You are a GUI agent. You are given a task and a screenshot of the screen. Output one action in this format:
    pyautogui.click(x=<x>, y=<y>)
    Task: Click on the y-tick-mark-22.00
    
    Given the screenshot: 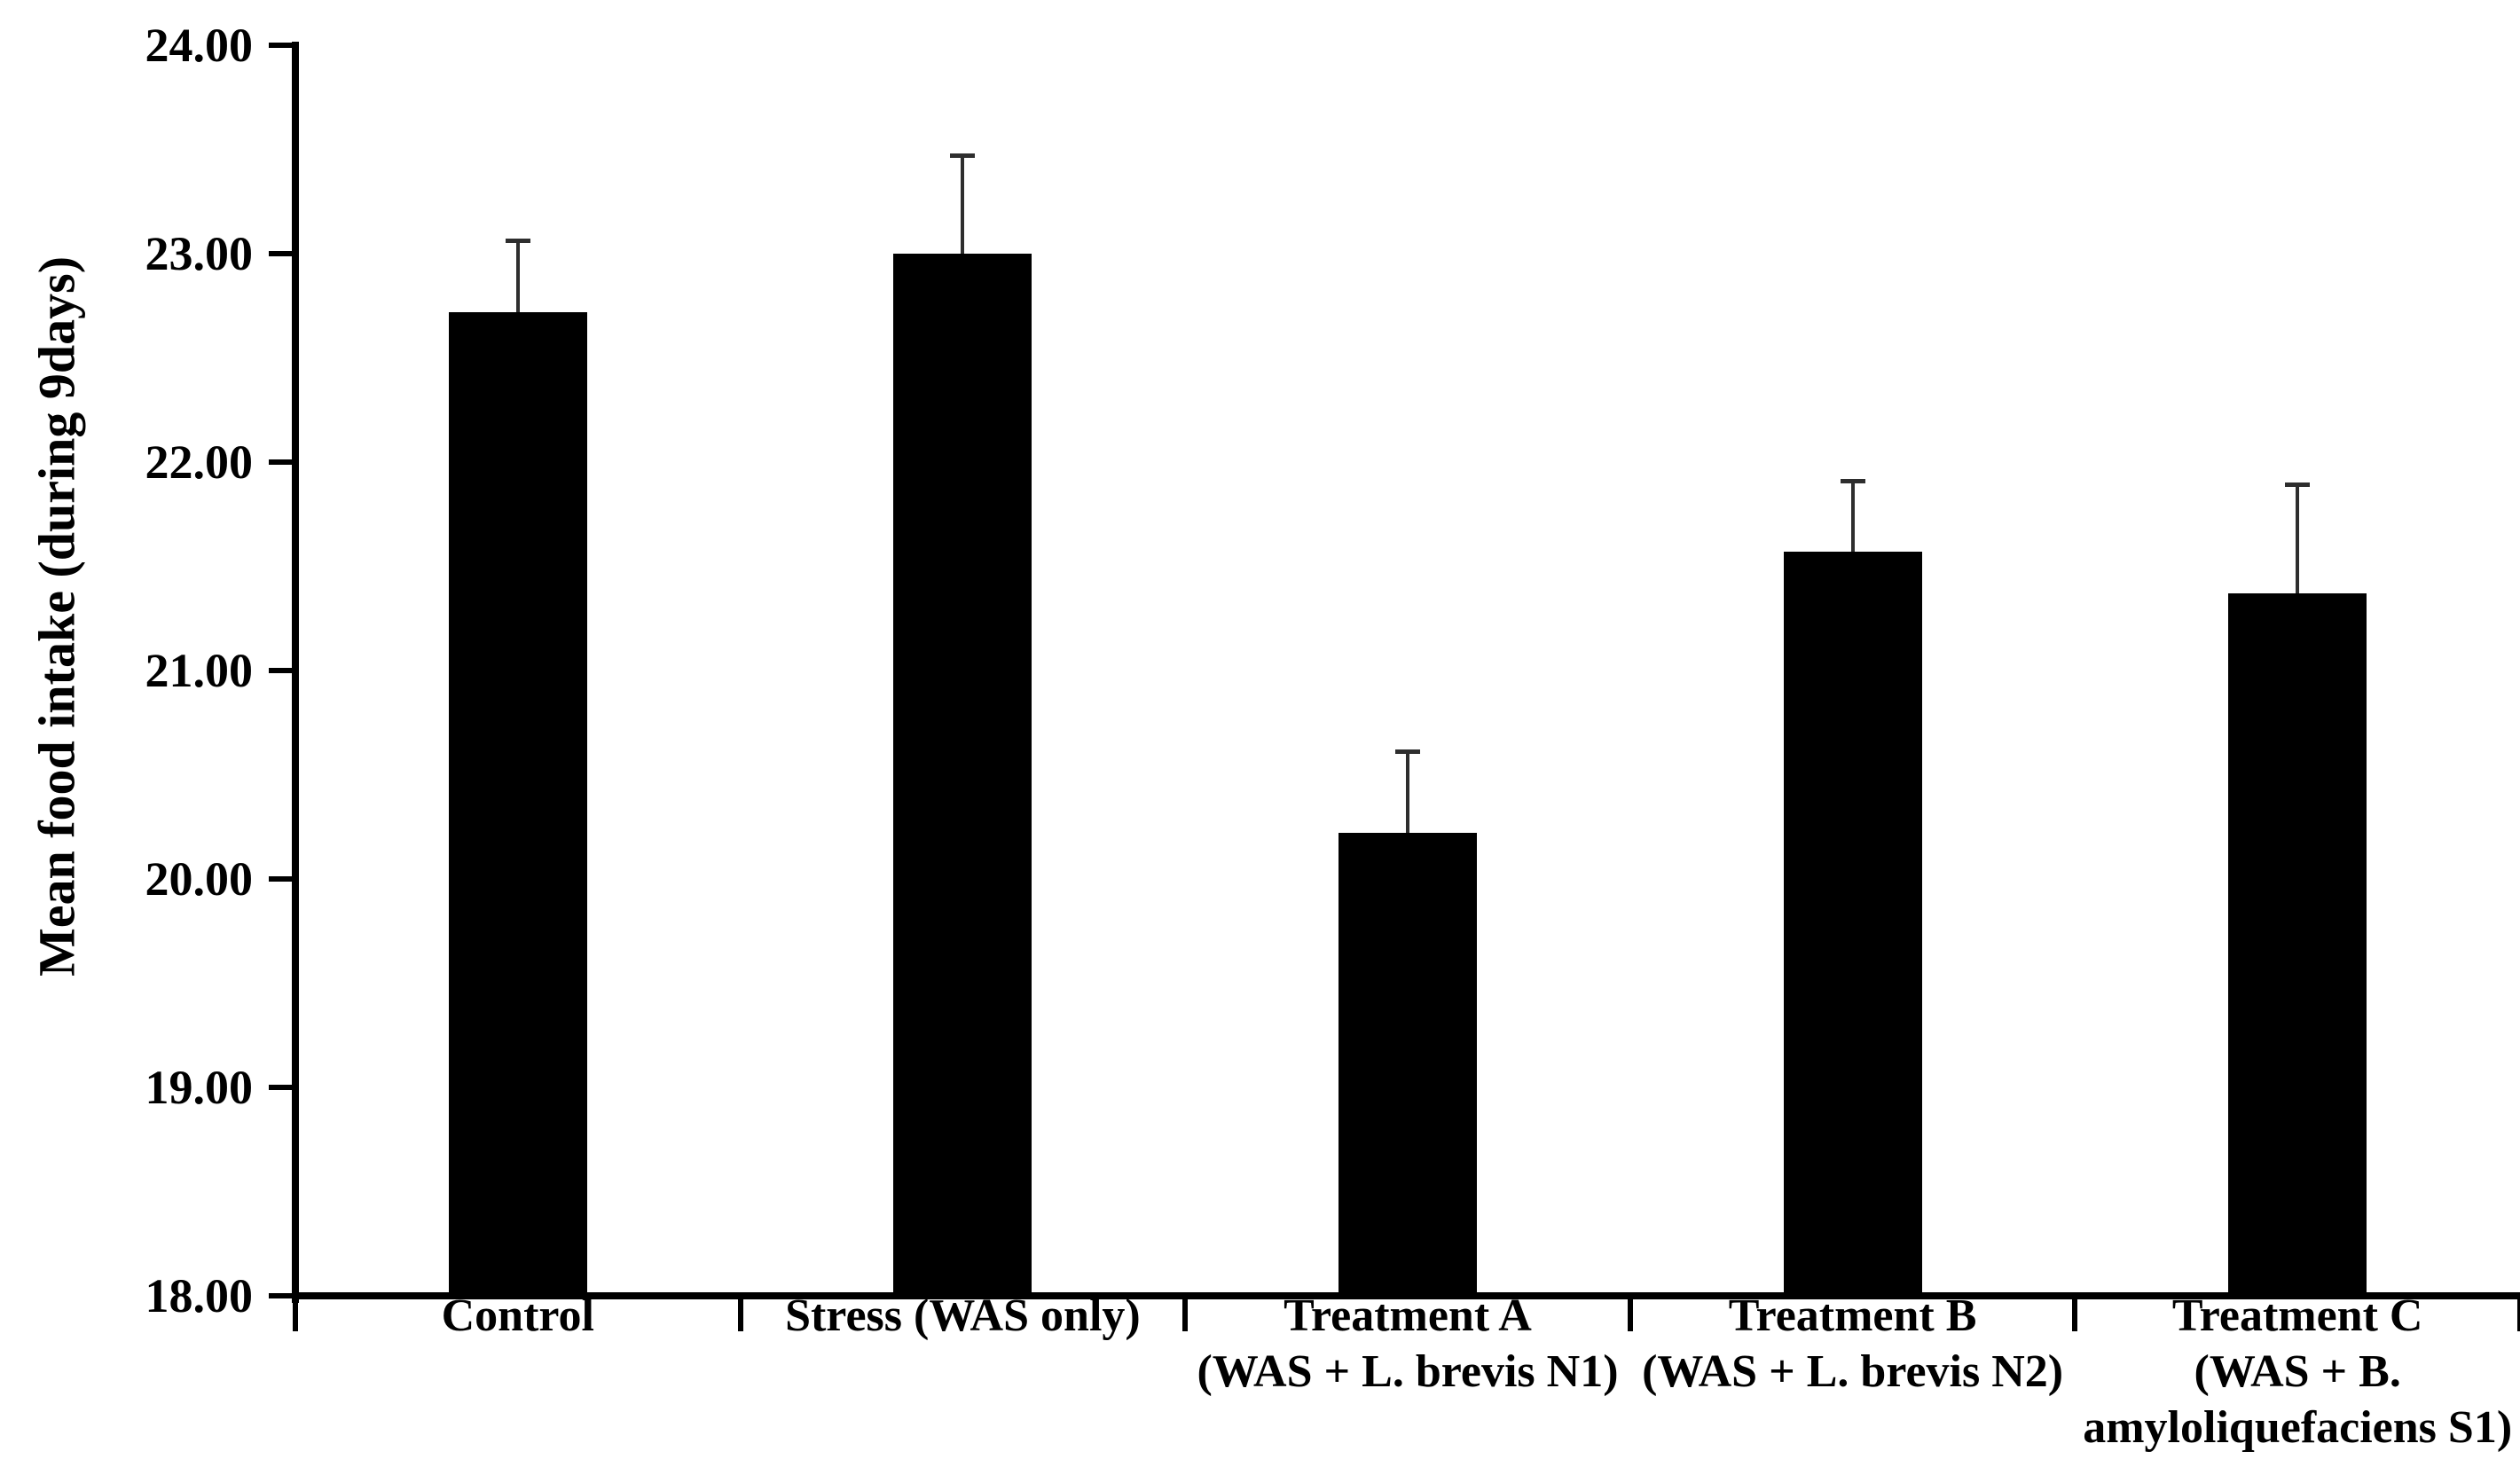 What is the action you would take?
    pyautogui.click(x=282, y=462)
    